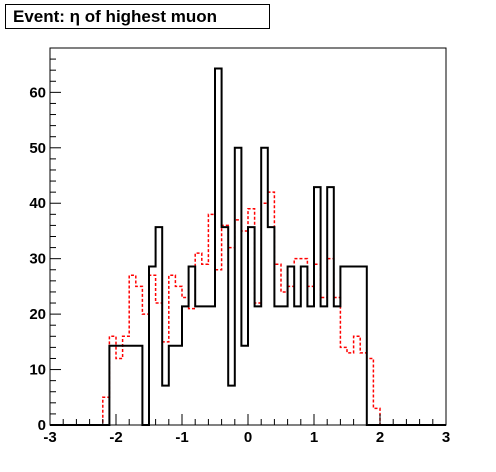  I want to click on y-tick-label: 50, so click(37, 148).